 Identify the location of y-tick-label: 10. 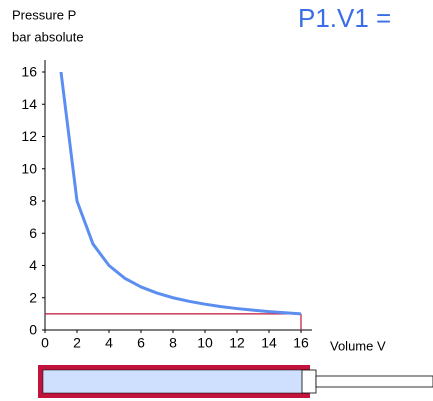
(29, 168).